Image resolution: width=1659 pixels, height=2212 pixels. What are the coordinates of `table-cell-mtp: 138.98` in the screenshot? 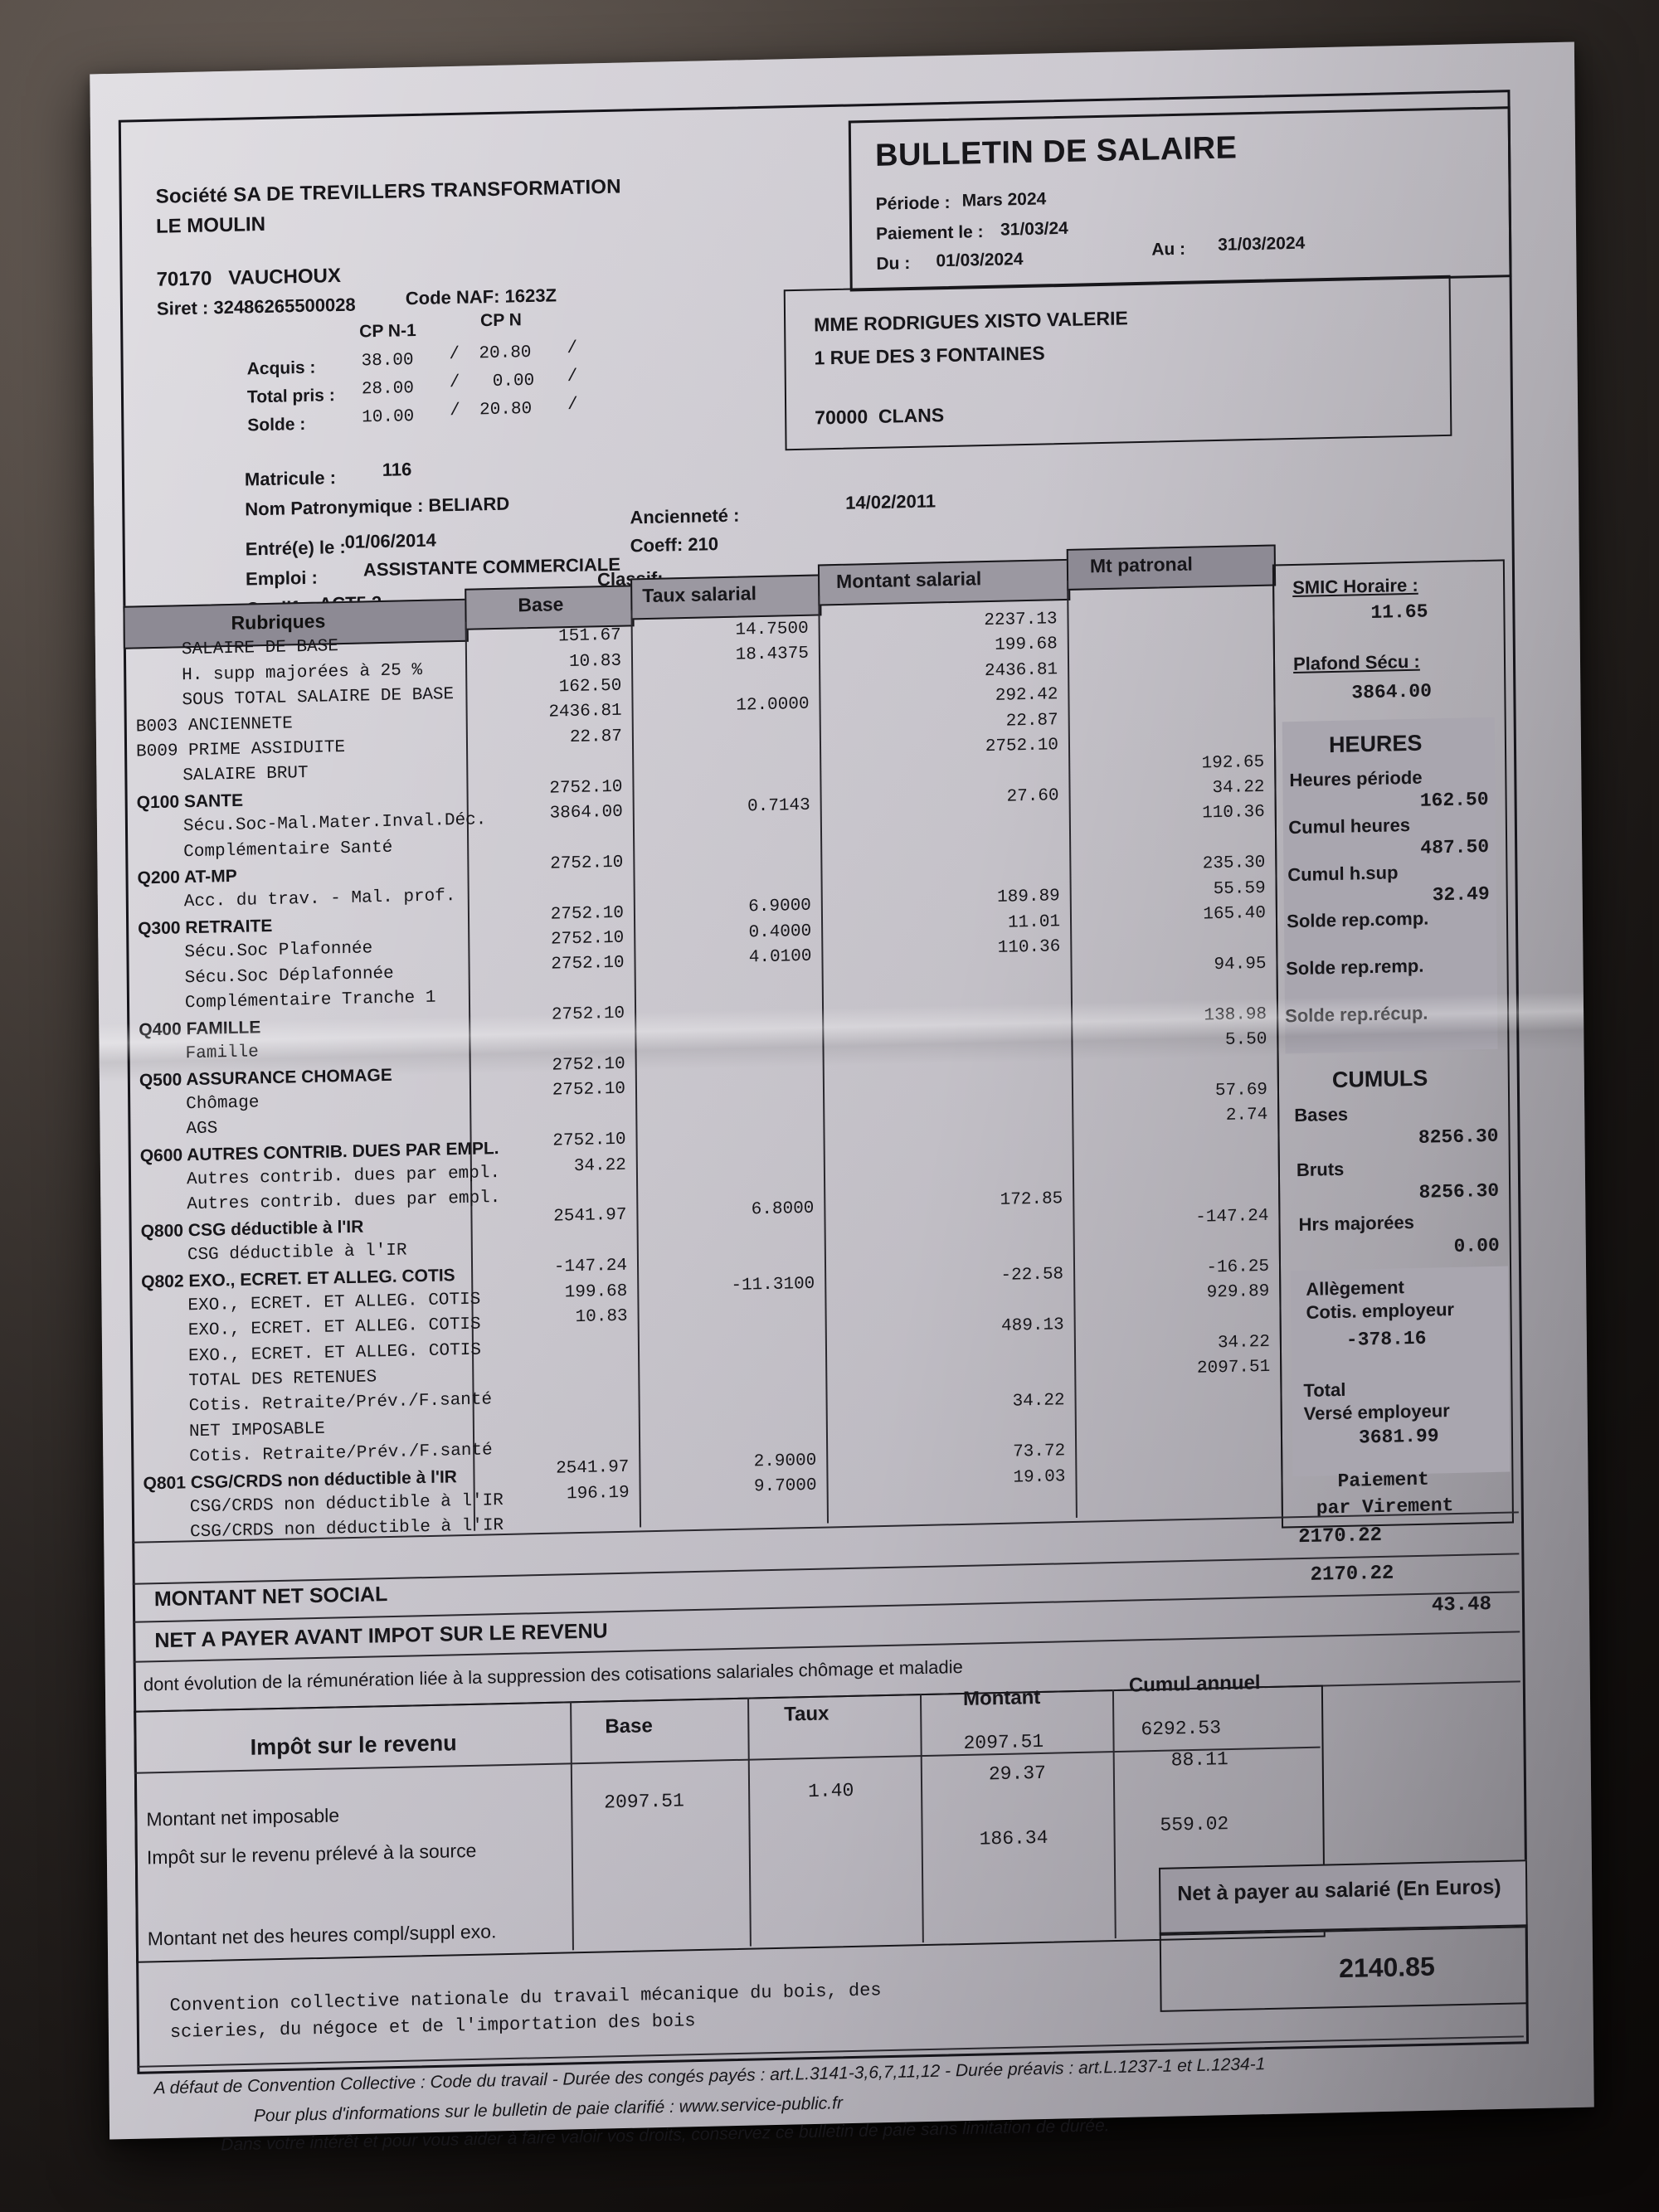 It's located at (1235, 1015).